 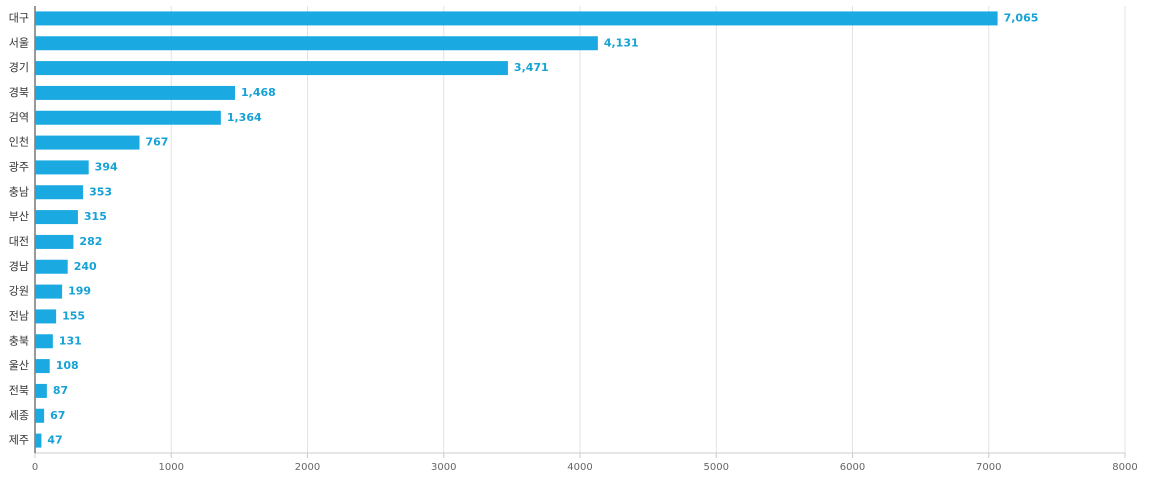 I want to click on x-tick-label: 4000, so click(x=579, y=467).